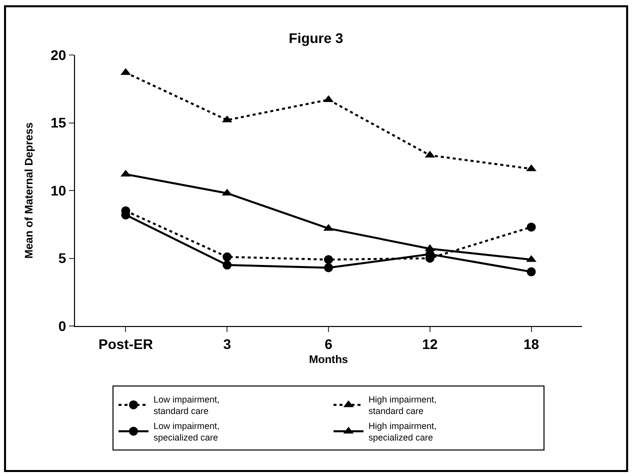  I want to click on legend-label: Low impairment, specialized care, so click(187, 431).